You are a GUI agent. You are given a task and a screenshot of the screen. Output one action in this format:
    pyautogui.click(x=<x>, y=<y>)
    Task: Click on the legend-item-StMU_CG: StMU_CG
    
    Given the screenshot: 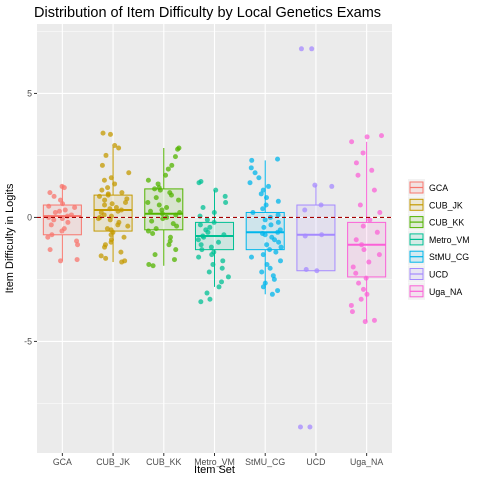 What is the action you would take?
    pyautogui.click(x=438, y=257)
    